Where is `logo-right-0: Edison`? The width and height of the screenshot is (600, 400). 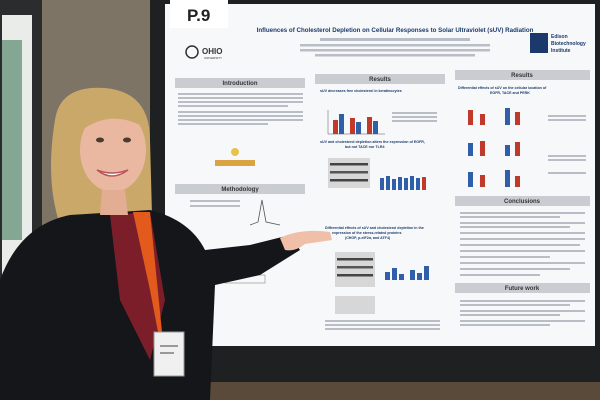 logo-right-0: Edison is located at coordinates (559, 37).